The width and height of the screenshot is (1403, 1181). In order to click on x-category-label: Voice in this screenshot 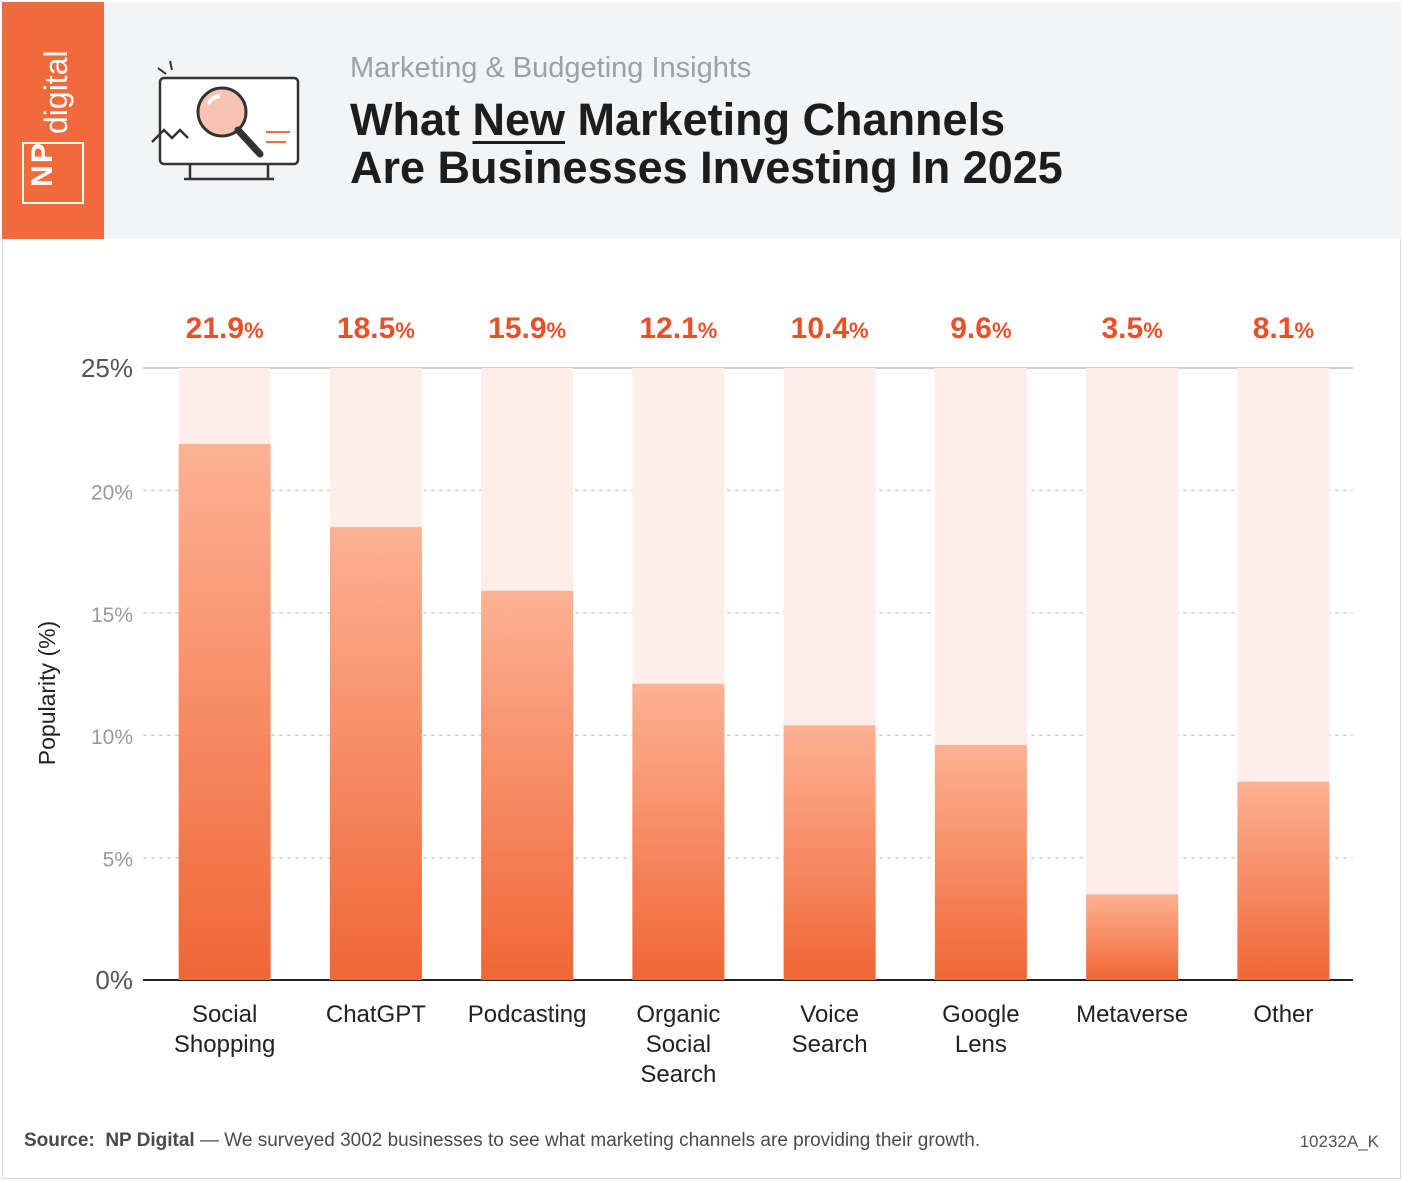, I will do `click(829, 1014)`.